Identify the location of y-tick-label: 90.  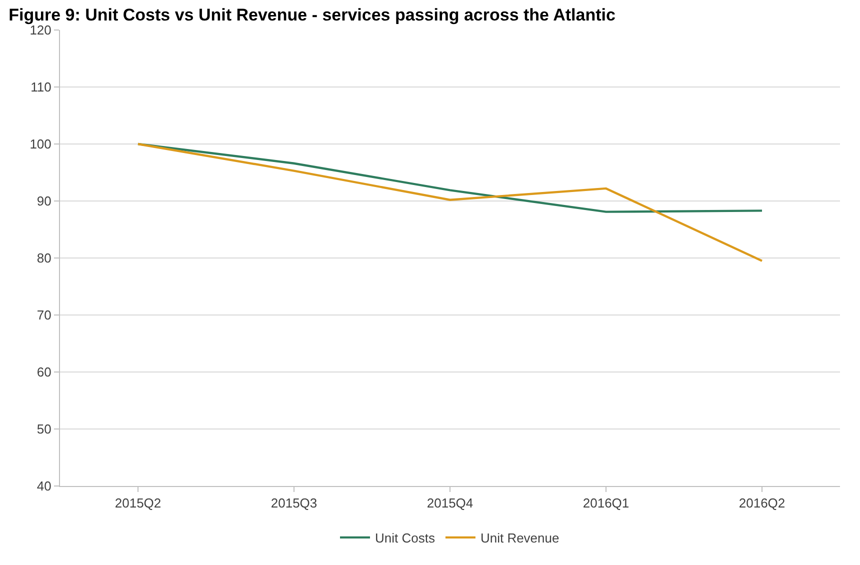
(44, 201).